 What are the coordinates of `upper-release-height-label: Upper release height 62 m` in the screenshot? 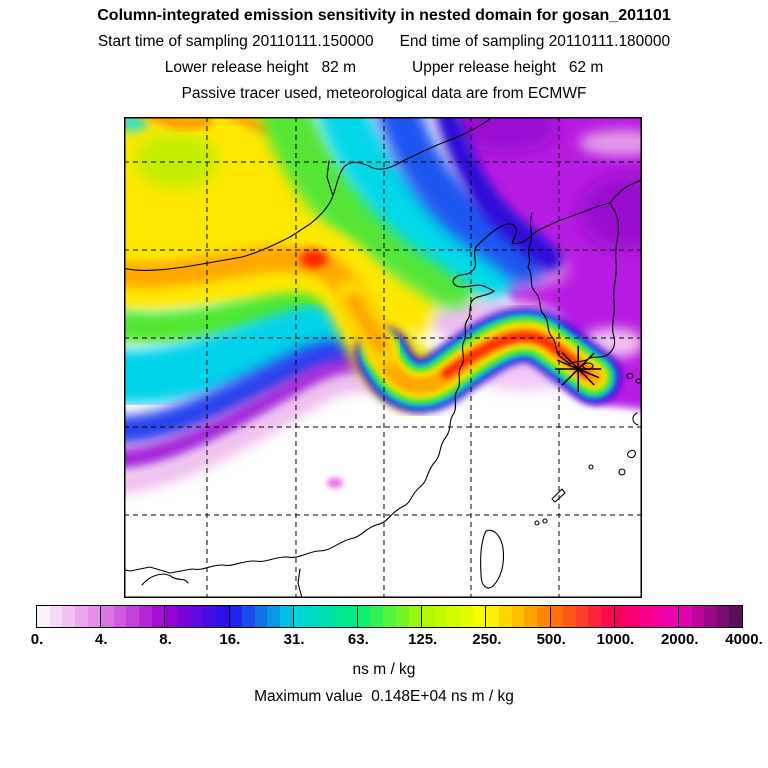 It's located at (508, 67).